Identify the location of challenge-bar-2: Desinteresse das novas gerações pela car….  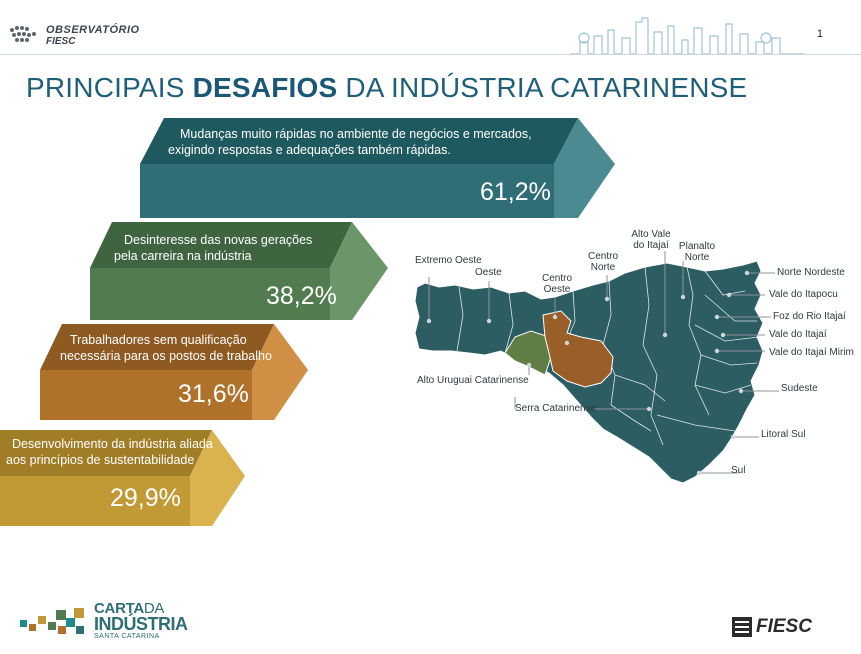
(239, 271).